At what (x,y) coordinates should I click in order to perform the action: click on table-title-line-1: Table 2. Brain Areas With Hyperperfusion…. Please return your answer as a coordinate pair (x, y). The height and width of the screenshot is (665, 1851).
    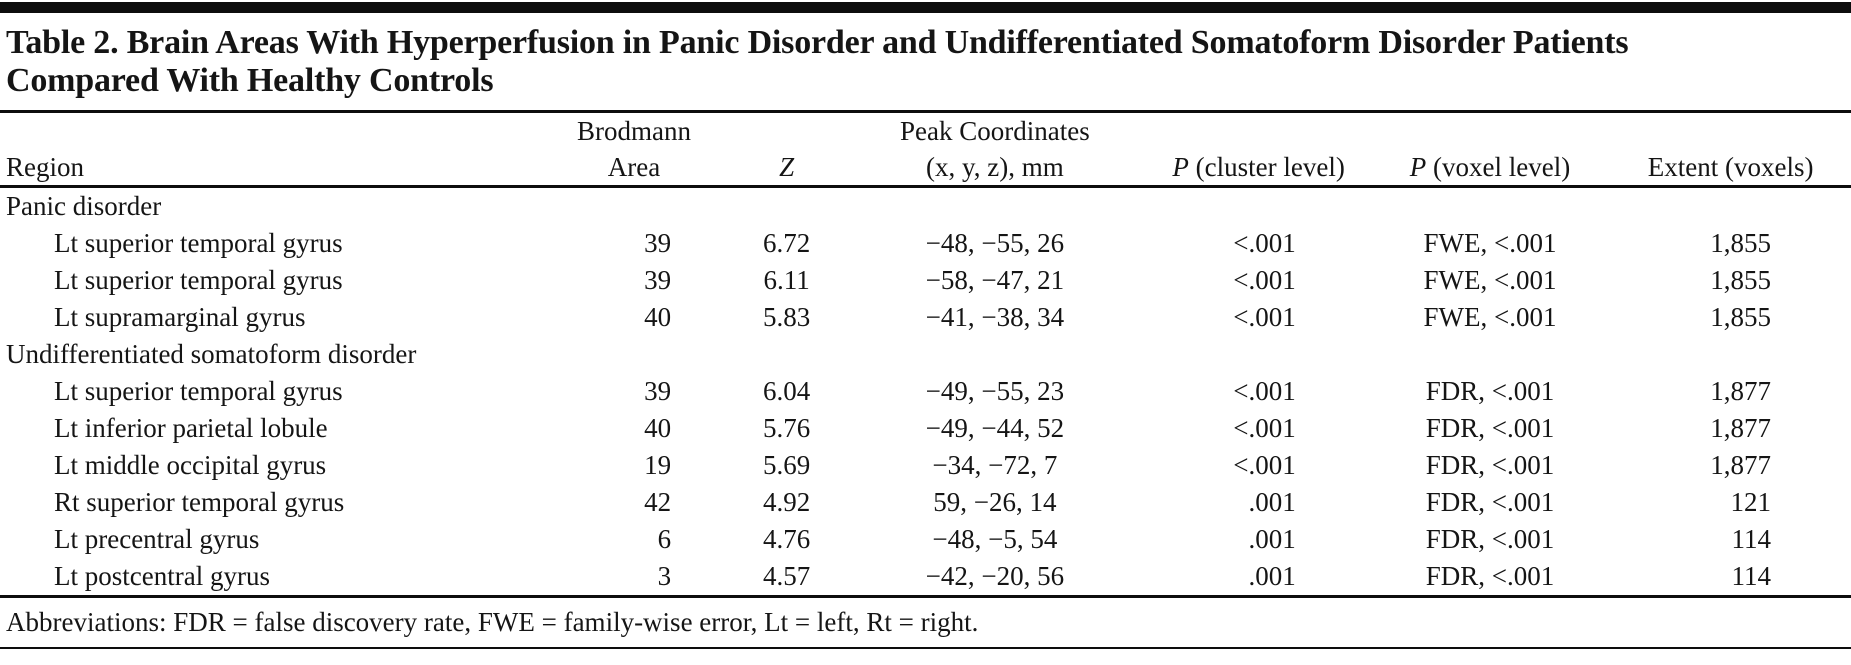
    Looking at the image, I should click on (817, 42).